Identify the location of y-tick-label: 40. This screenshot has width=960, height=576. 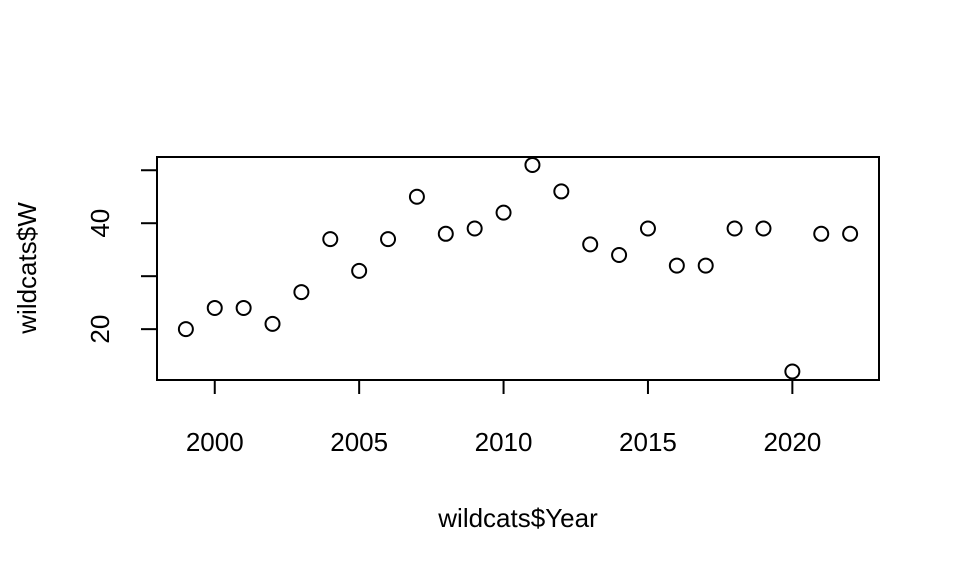
(100, 223).